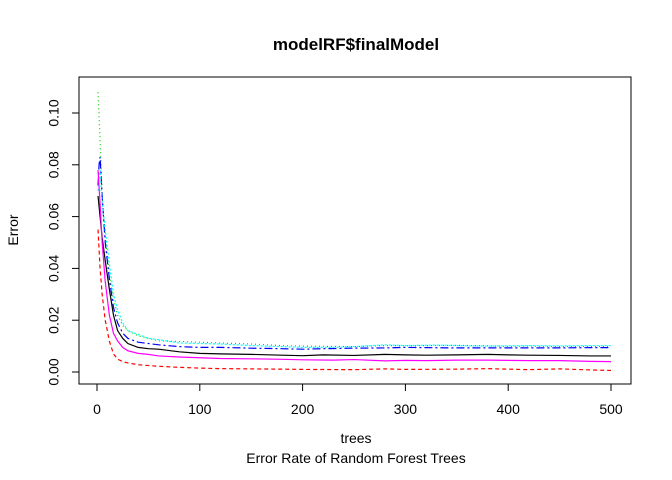 This screenshot has width=672, height=480. Describe the element at coordinates (54, 216) in the screenshot. I see `y-tick-label: 0.06` at that location.